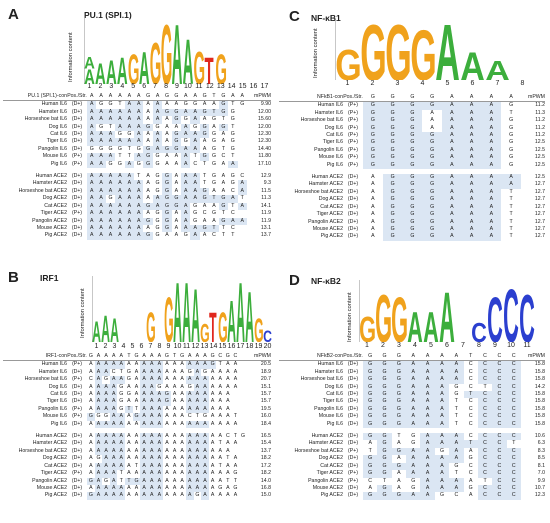  I want to click on table-row: Mouse ACE2 (D+) A G A G A A A G C C C 10.7, so click(412, 488).